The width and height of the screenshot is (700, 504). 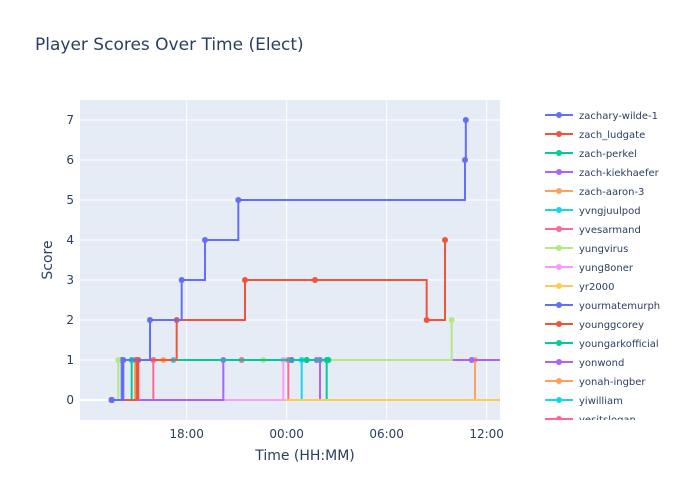 I want to click on legend-label: yungvirus, so click(x=603, y=249).